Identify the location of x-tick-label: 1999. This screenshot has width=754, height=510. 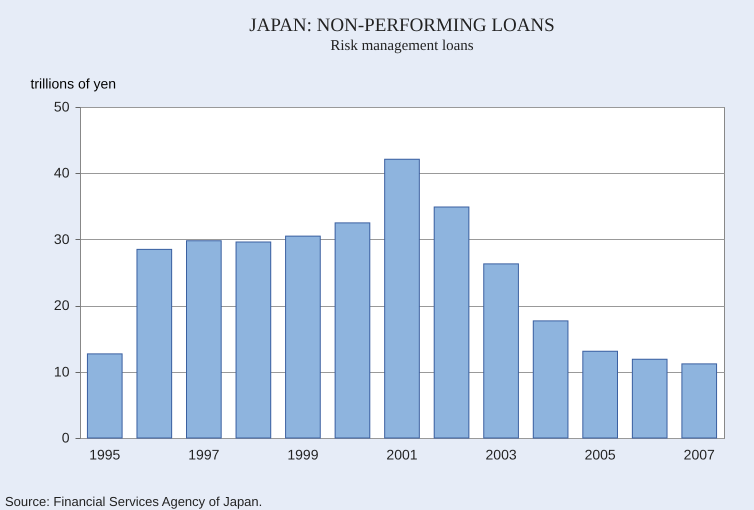
(303, 454).